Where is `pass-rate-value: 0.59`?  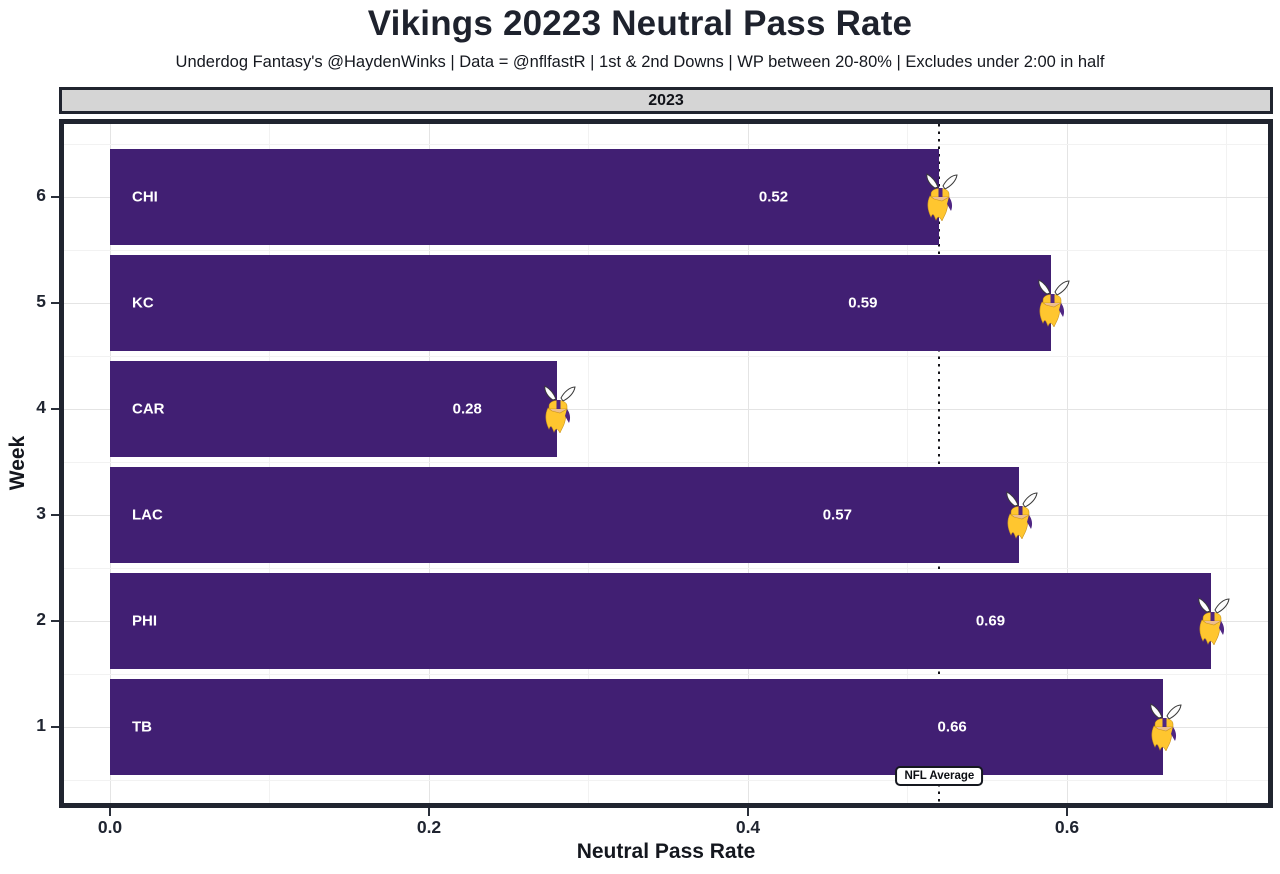 pass-rate-value: 0.59 is located at coordinates (863, 303).